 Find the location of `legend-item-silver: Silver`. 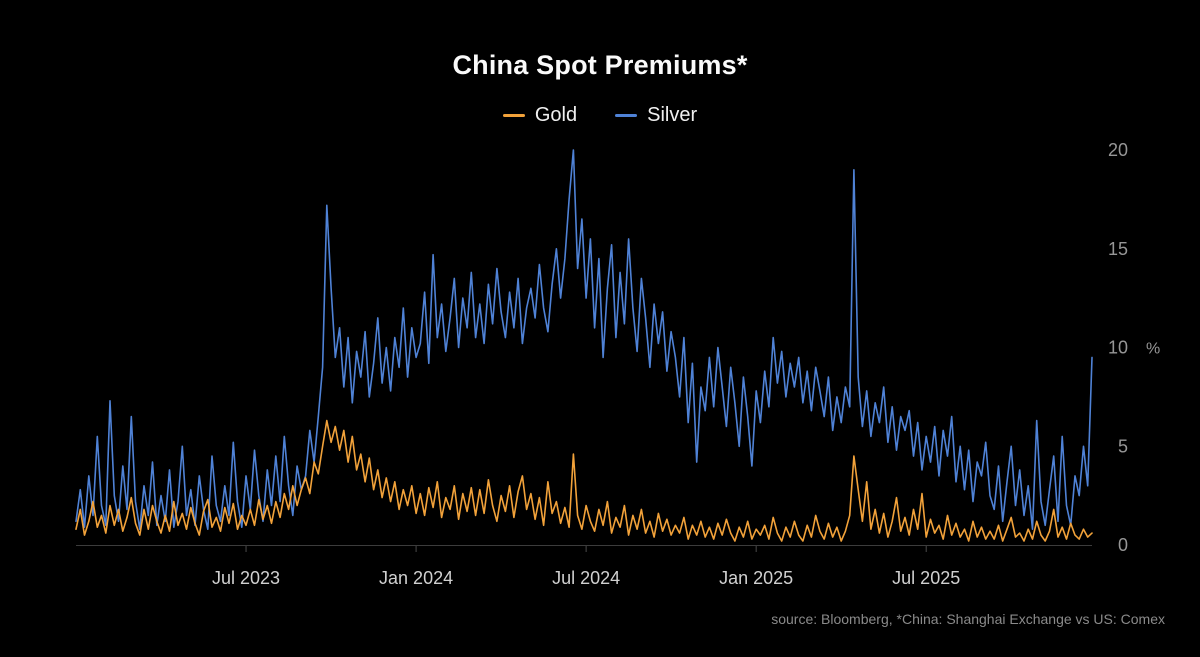

legend-item-silver: Silver is located at coordinates (656, 115).